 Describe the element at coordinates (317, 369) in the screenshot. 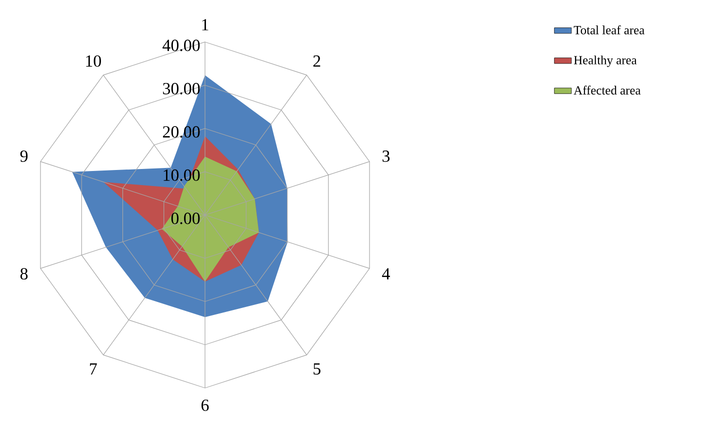

I see `spoke-label: 5` at that location.